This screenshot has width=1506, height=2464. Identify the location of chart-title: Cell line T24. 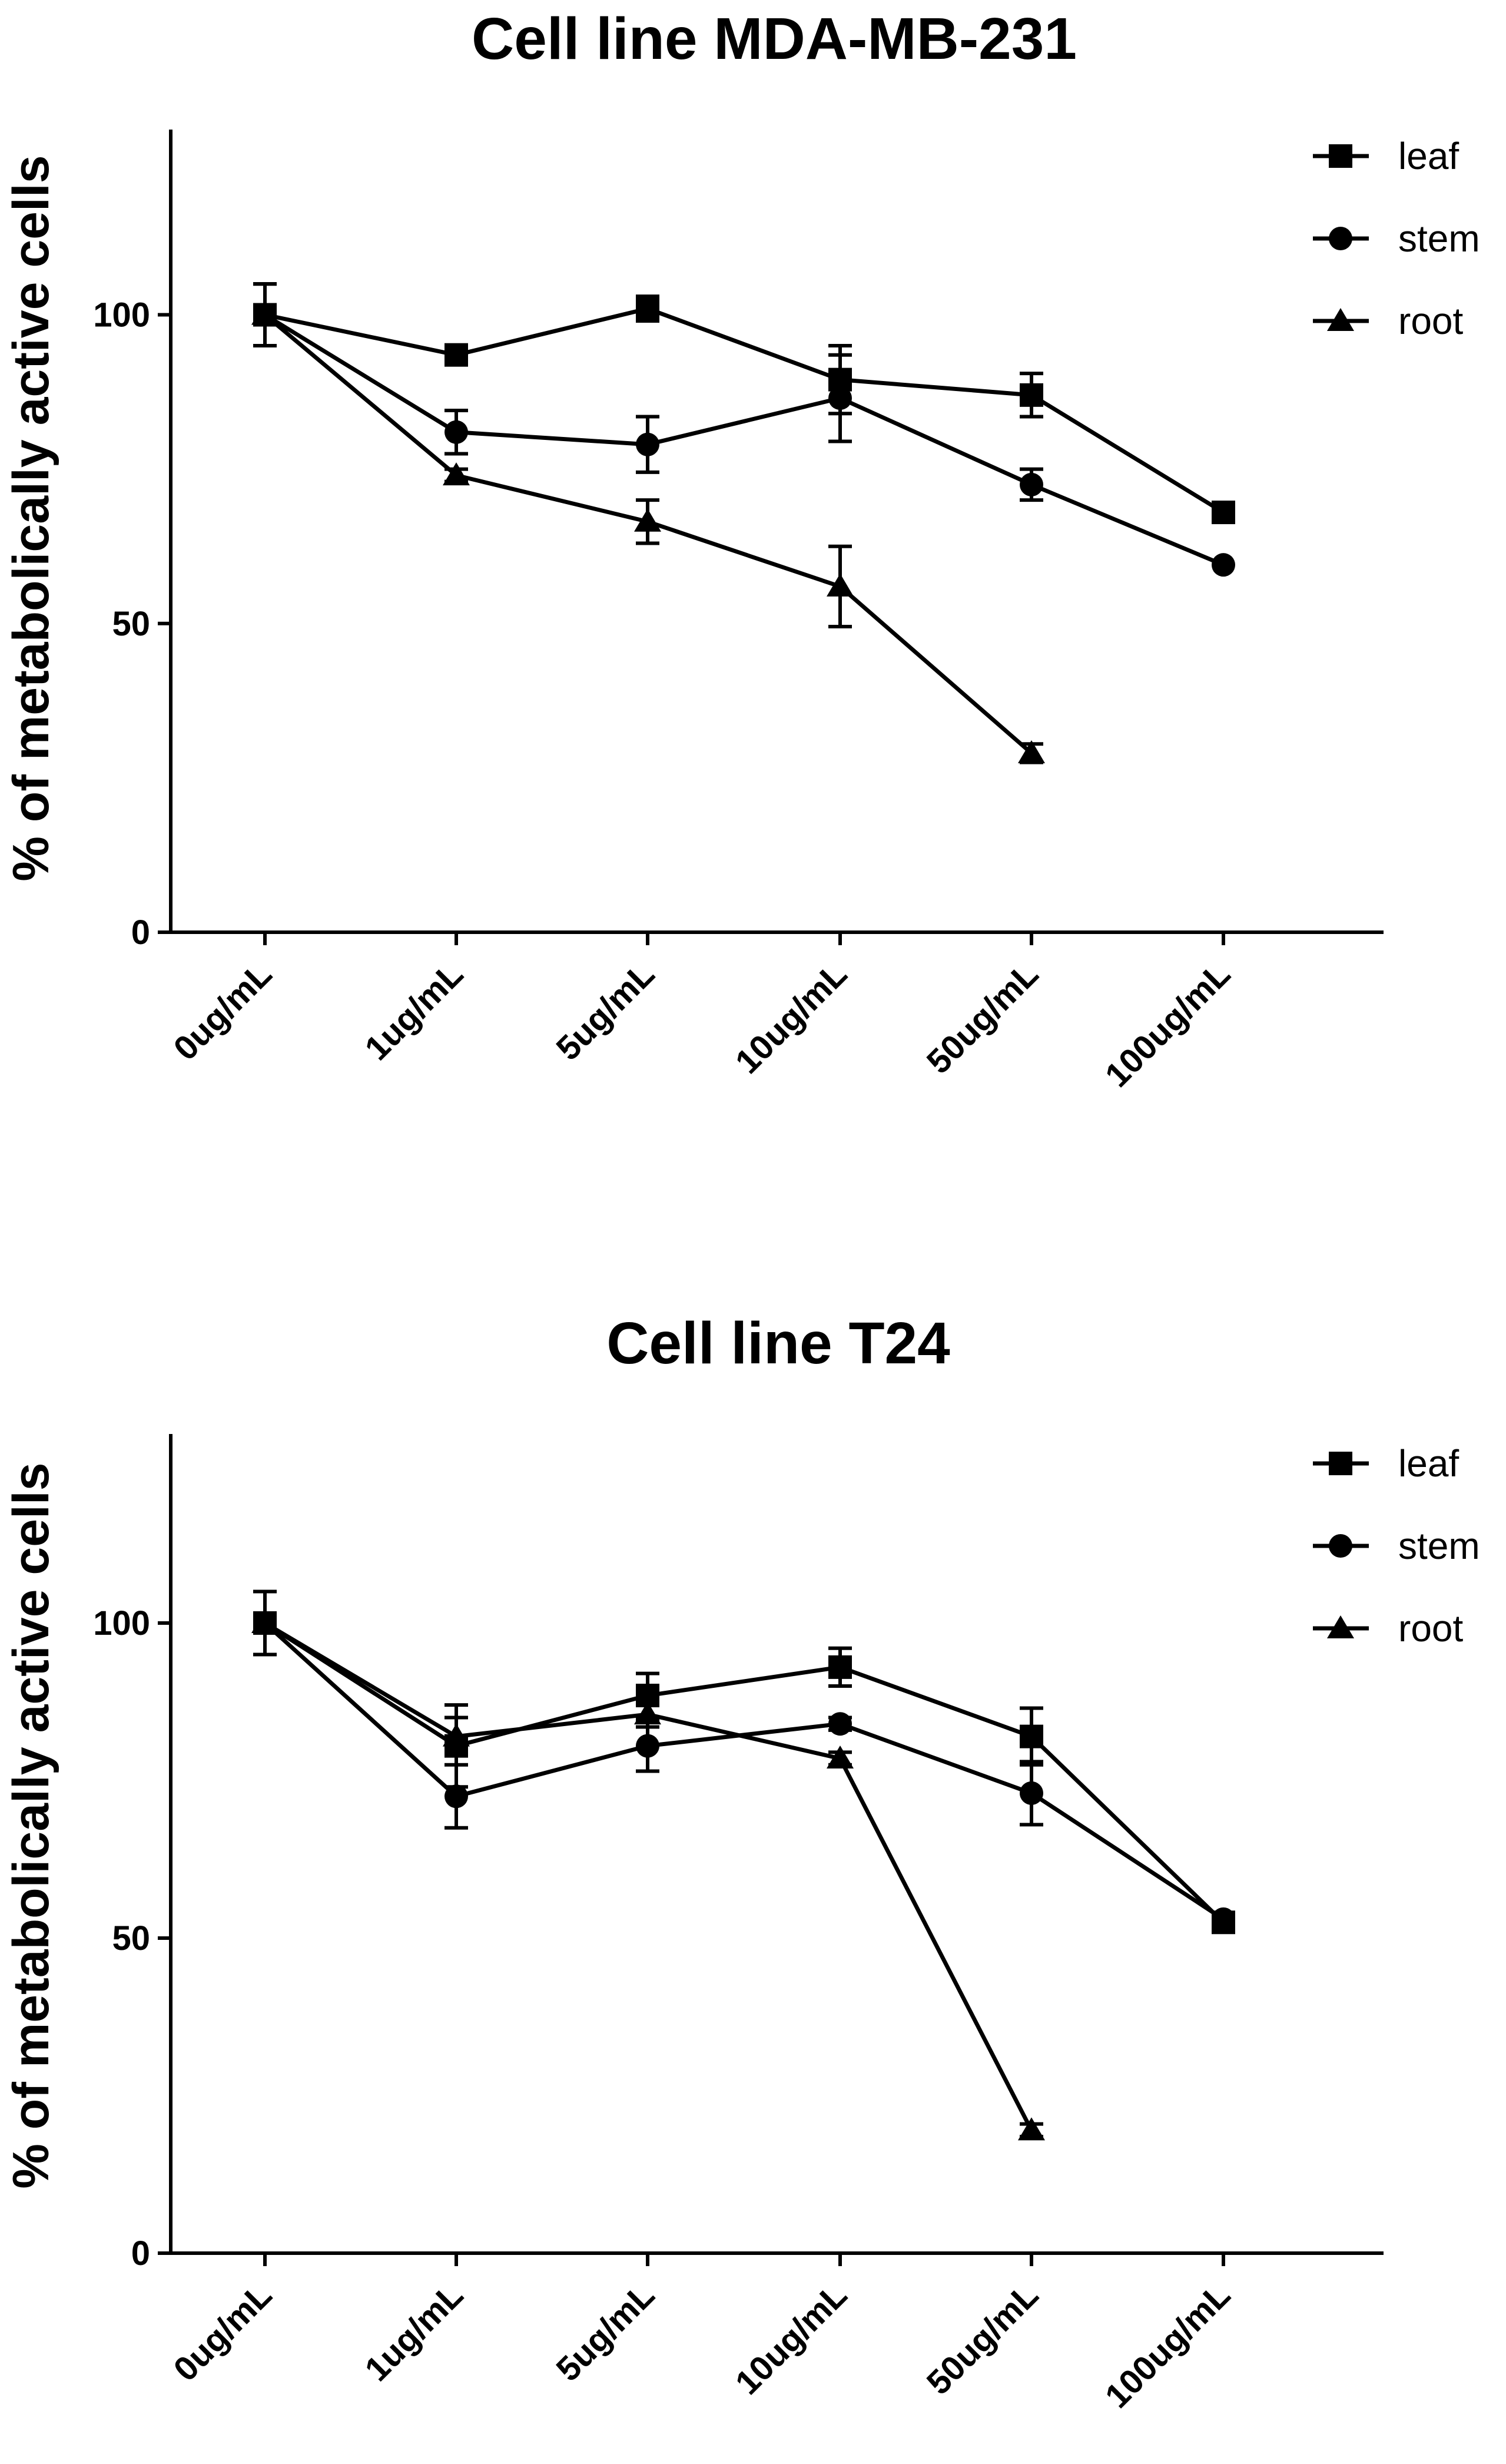
(778, 1343).